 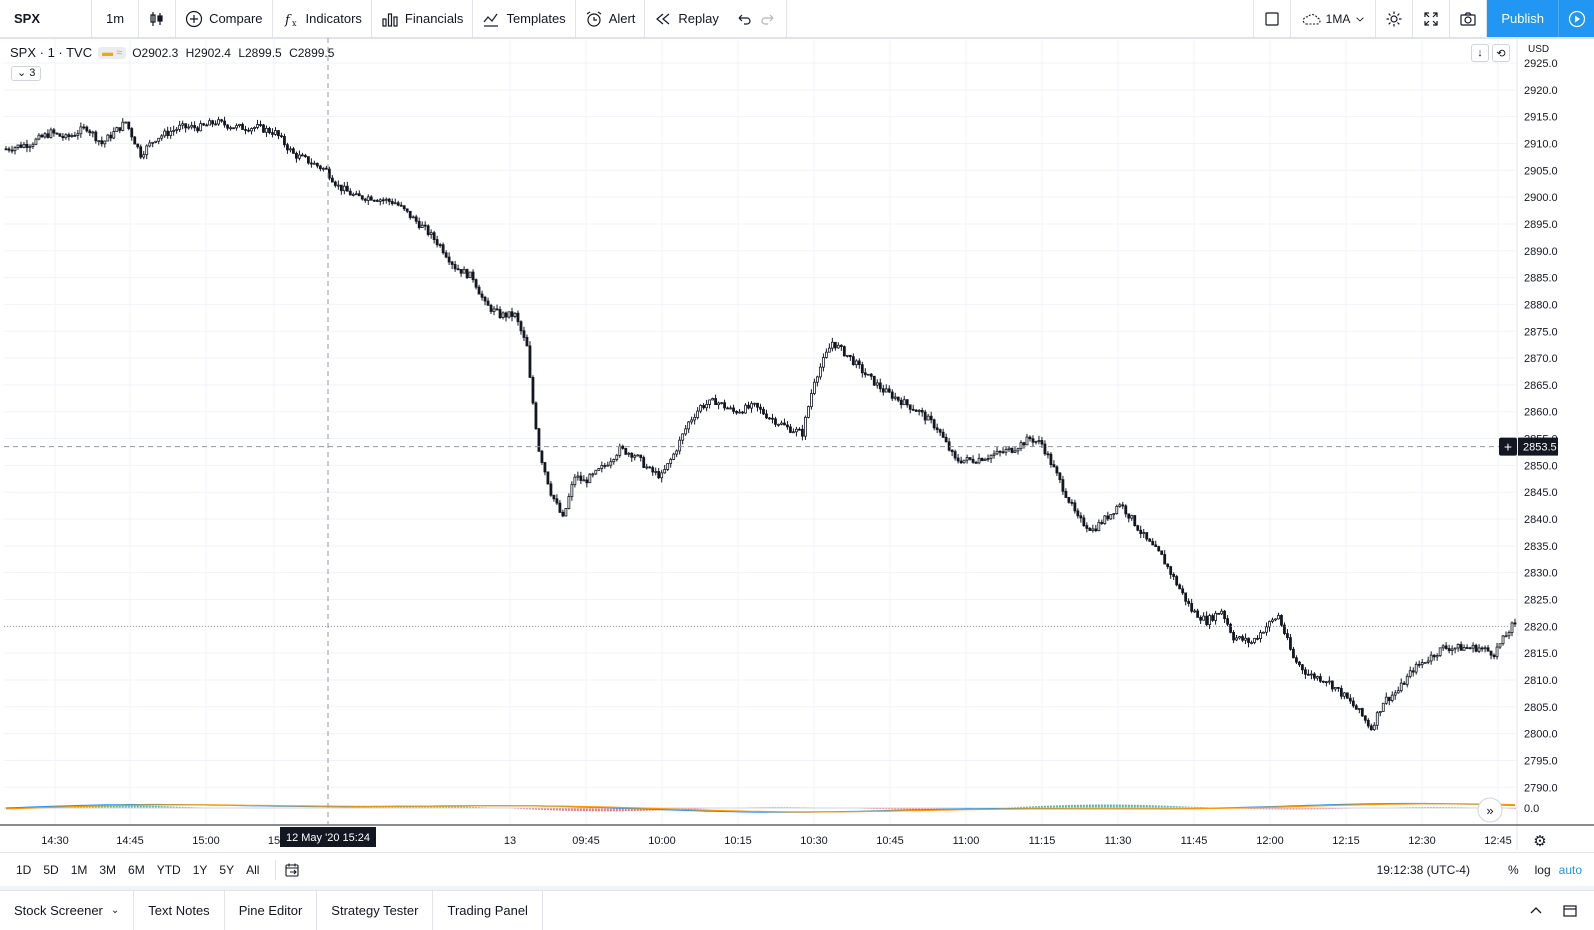 What do you see at coordinates (168, 869) in the screenshot?
I see `range-ytd: YTD` at bounding box center [168, 869].